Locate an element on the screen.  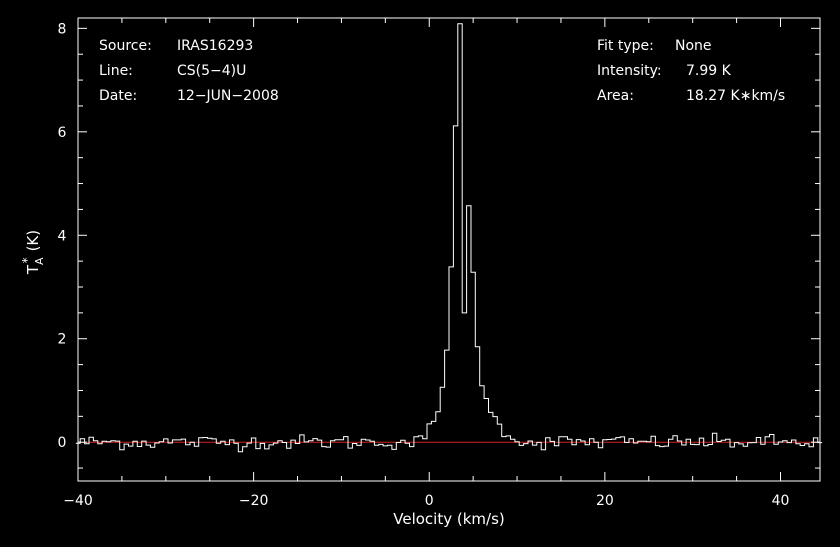
source-value: IRAS16293 is located at coordinates (215, 46).